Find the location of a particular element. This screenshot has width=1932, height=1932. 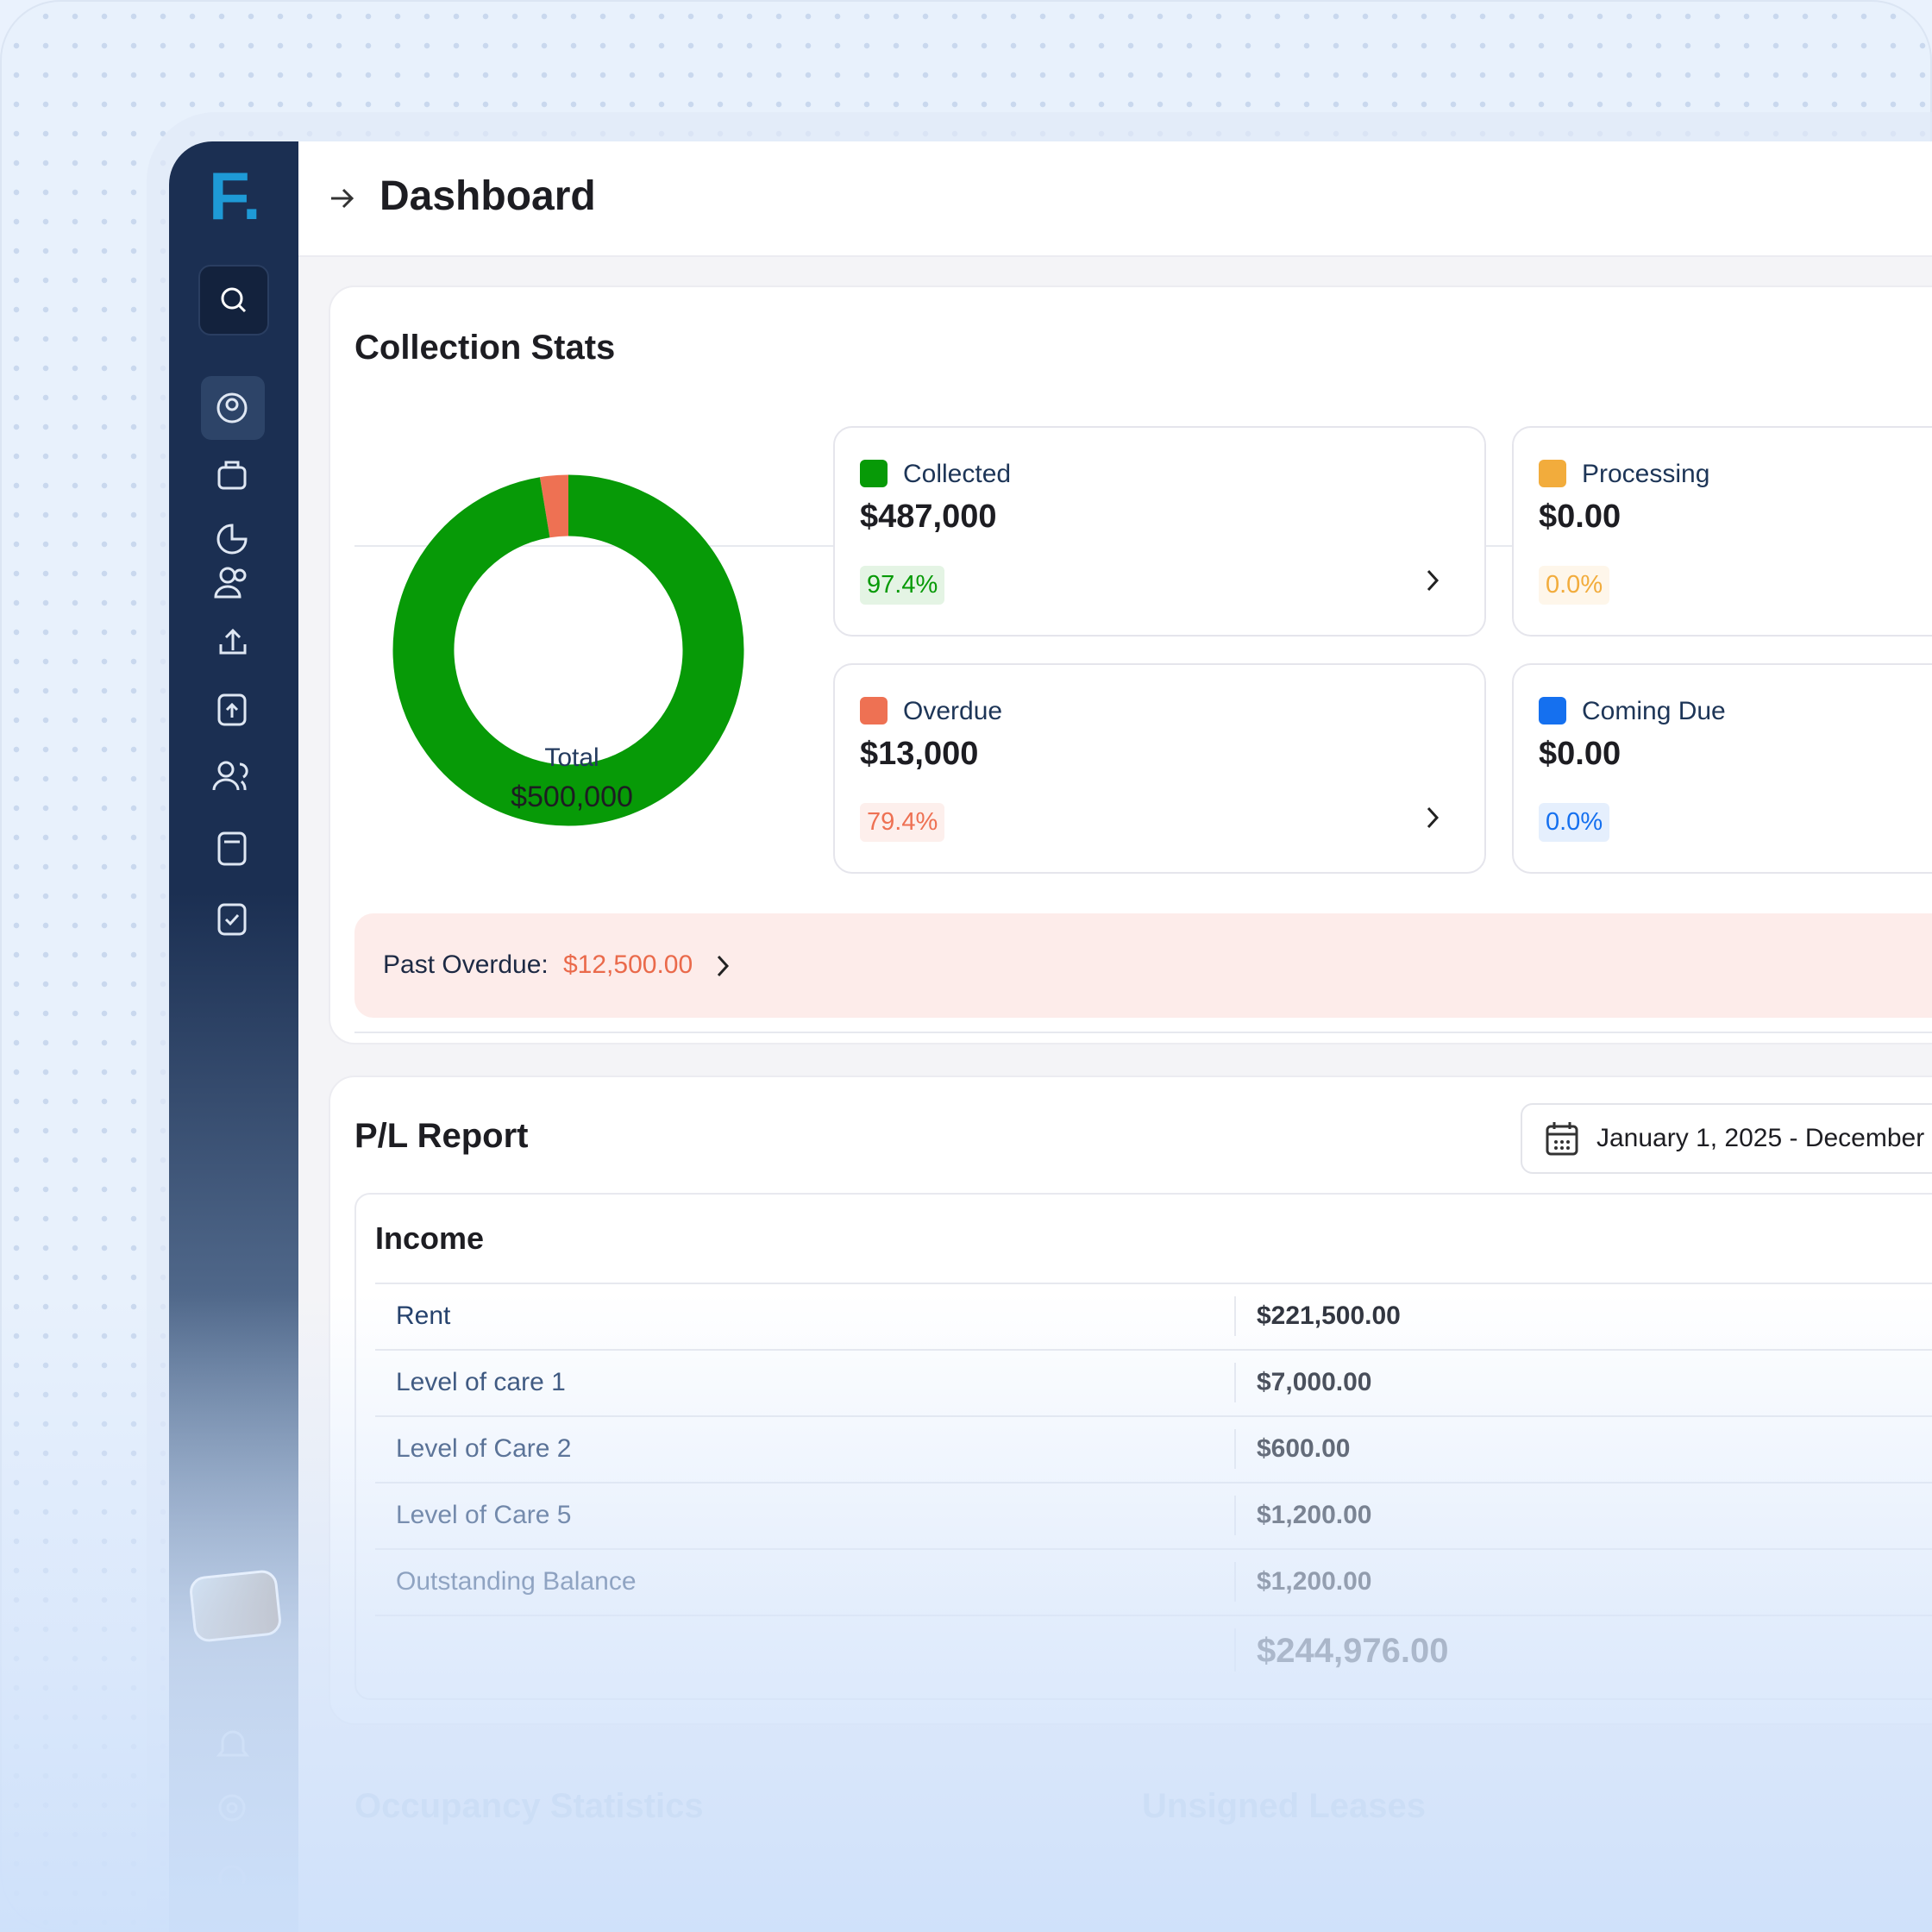

past-overdue-bar: Past Overdue: $12,500.00 is located at coordinates (1143, 966).